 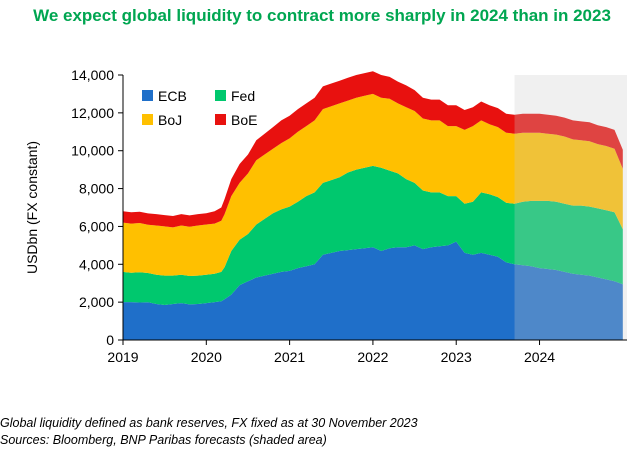 I want to click on x-tick-label: 2024, so click(x=539, y=357).